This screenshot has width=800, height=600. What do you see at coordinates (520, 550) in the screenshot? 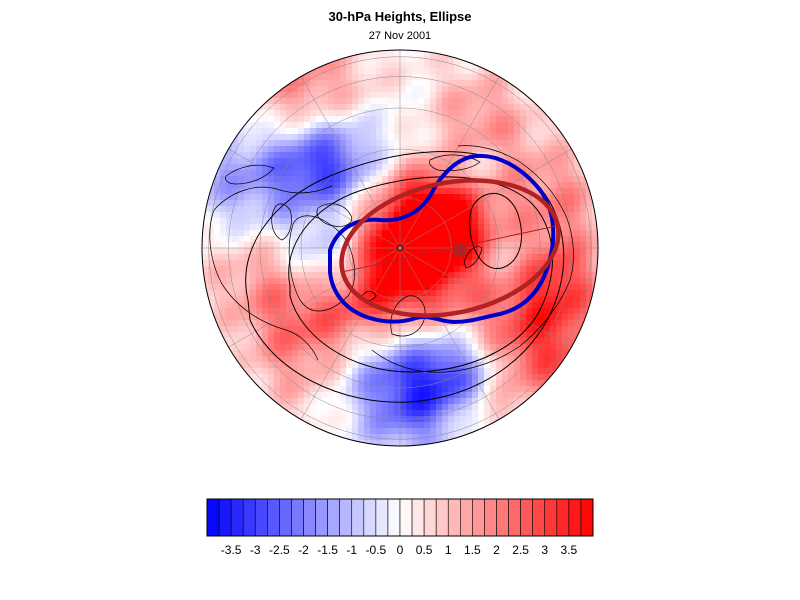
I see `colorbar-tick-label: 2.5` at bounding box center [520, 550].